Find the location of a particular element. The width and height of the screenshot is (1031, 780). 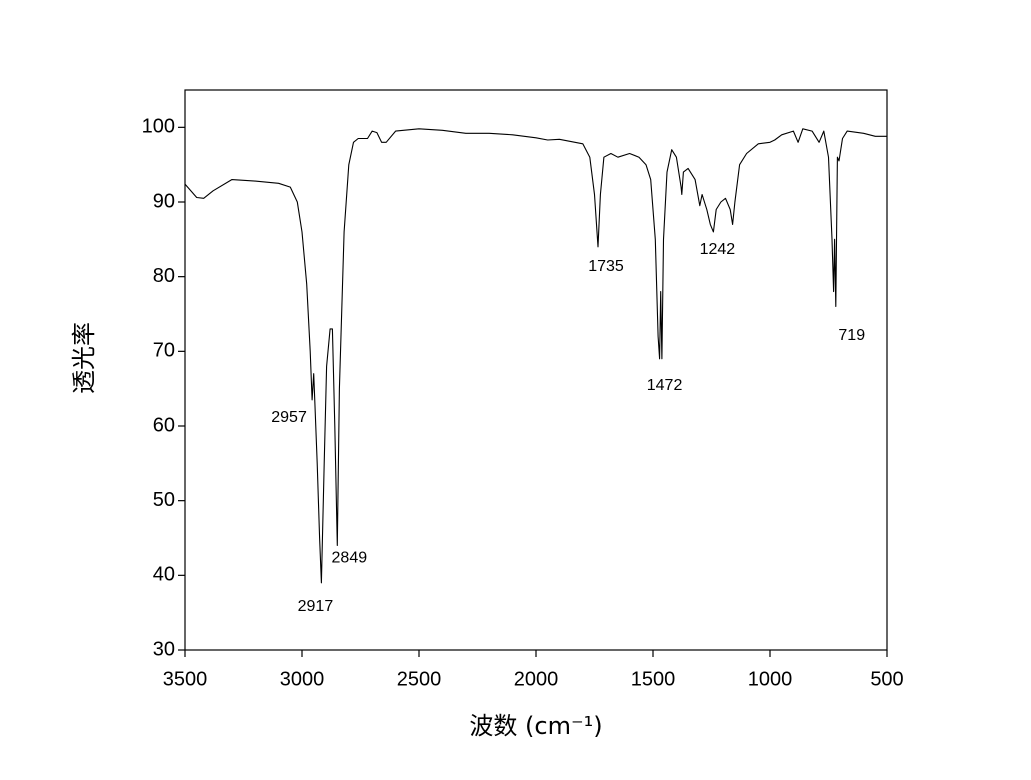

peak-label: 2849 is located at coordinates (350, 558).